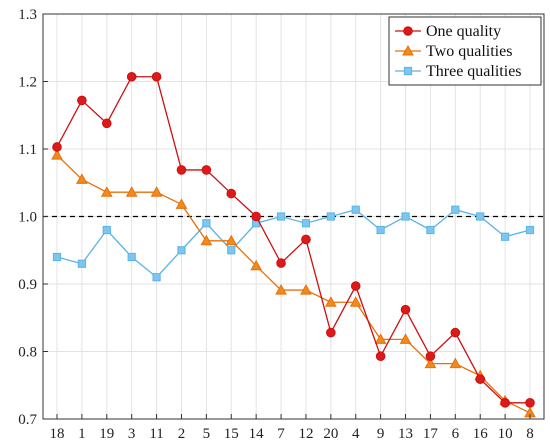 Image resolution: width=550 pixels, height=448 pixels. Describe the element at coordinates (132, 434) in the screenshot. I see `x-tick-label: 3` at that location.